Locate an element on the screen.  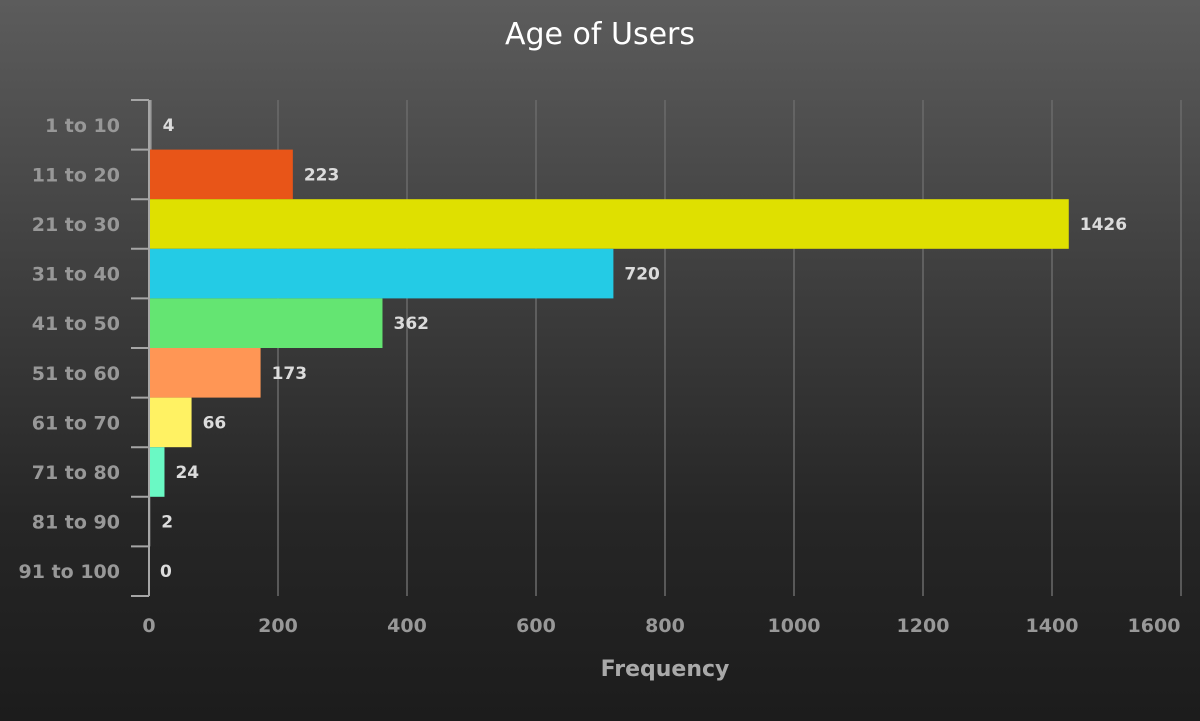
data-label: 720 is located at coordinates (642, 275).